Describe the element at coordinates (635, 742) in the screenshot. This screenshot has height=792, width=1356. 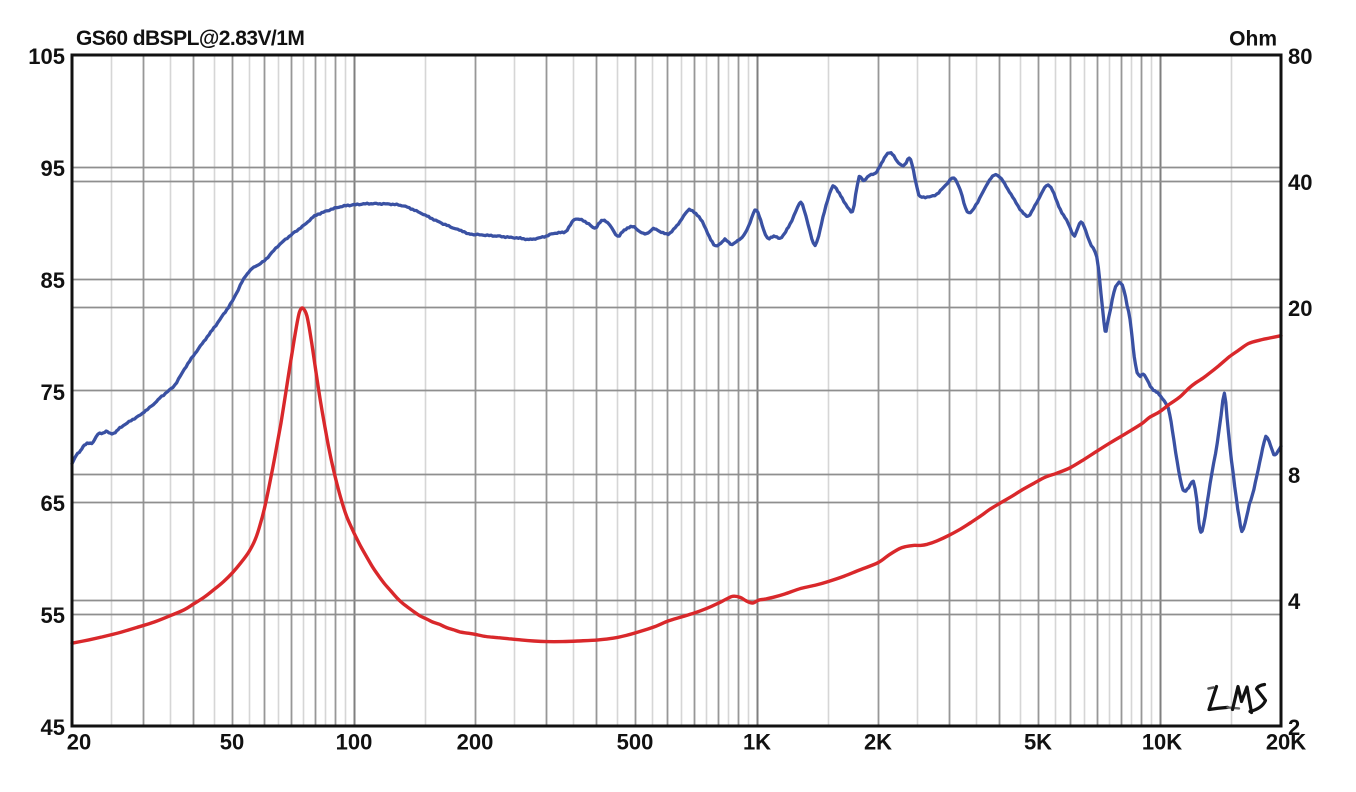
I see `svg-text: 500` at that location.